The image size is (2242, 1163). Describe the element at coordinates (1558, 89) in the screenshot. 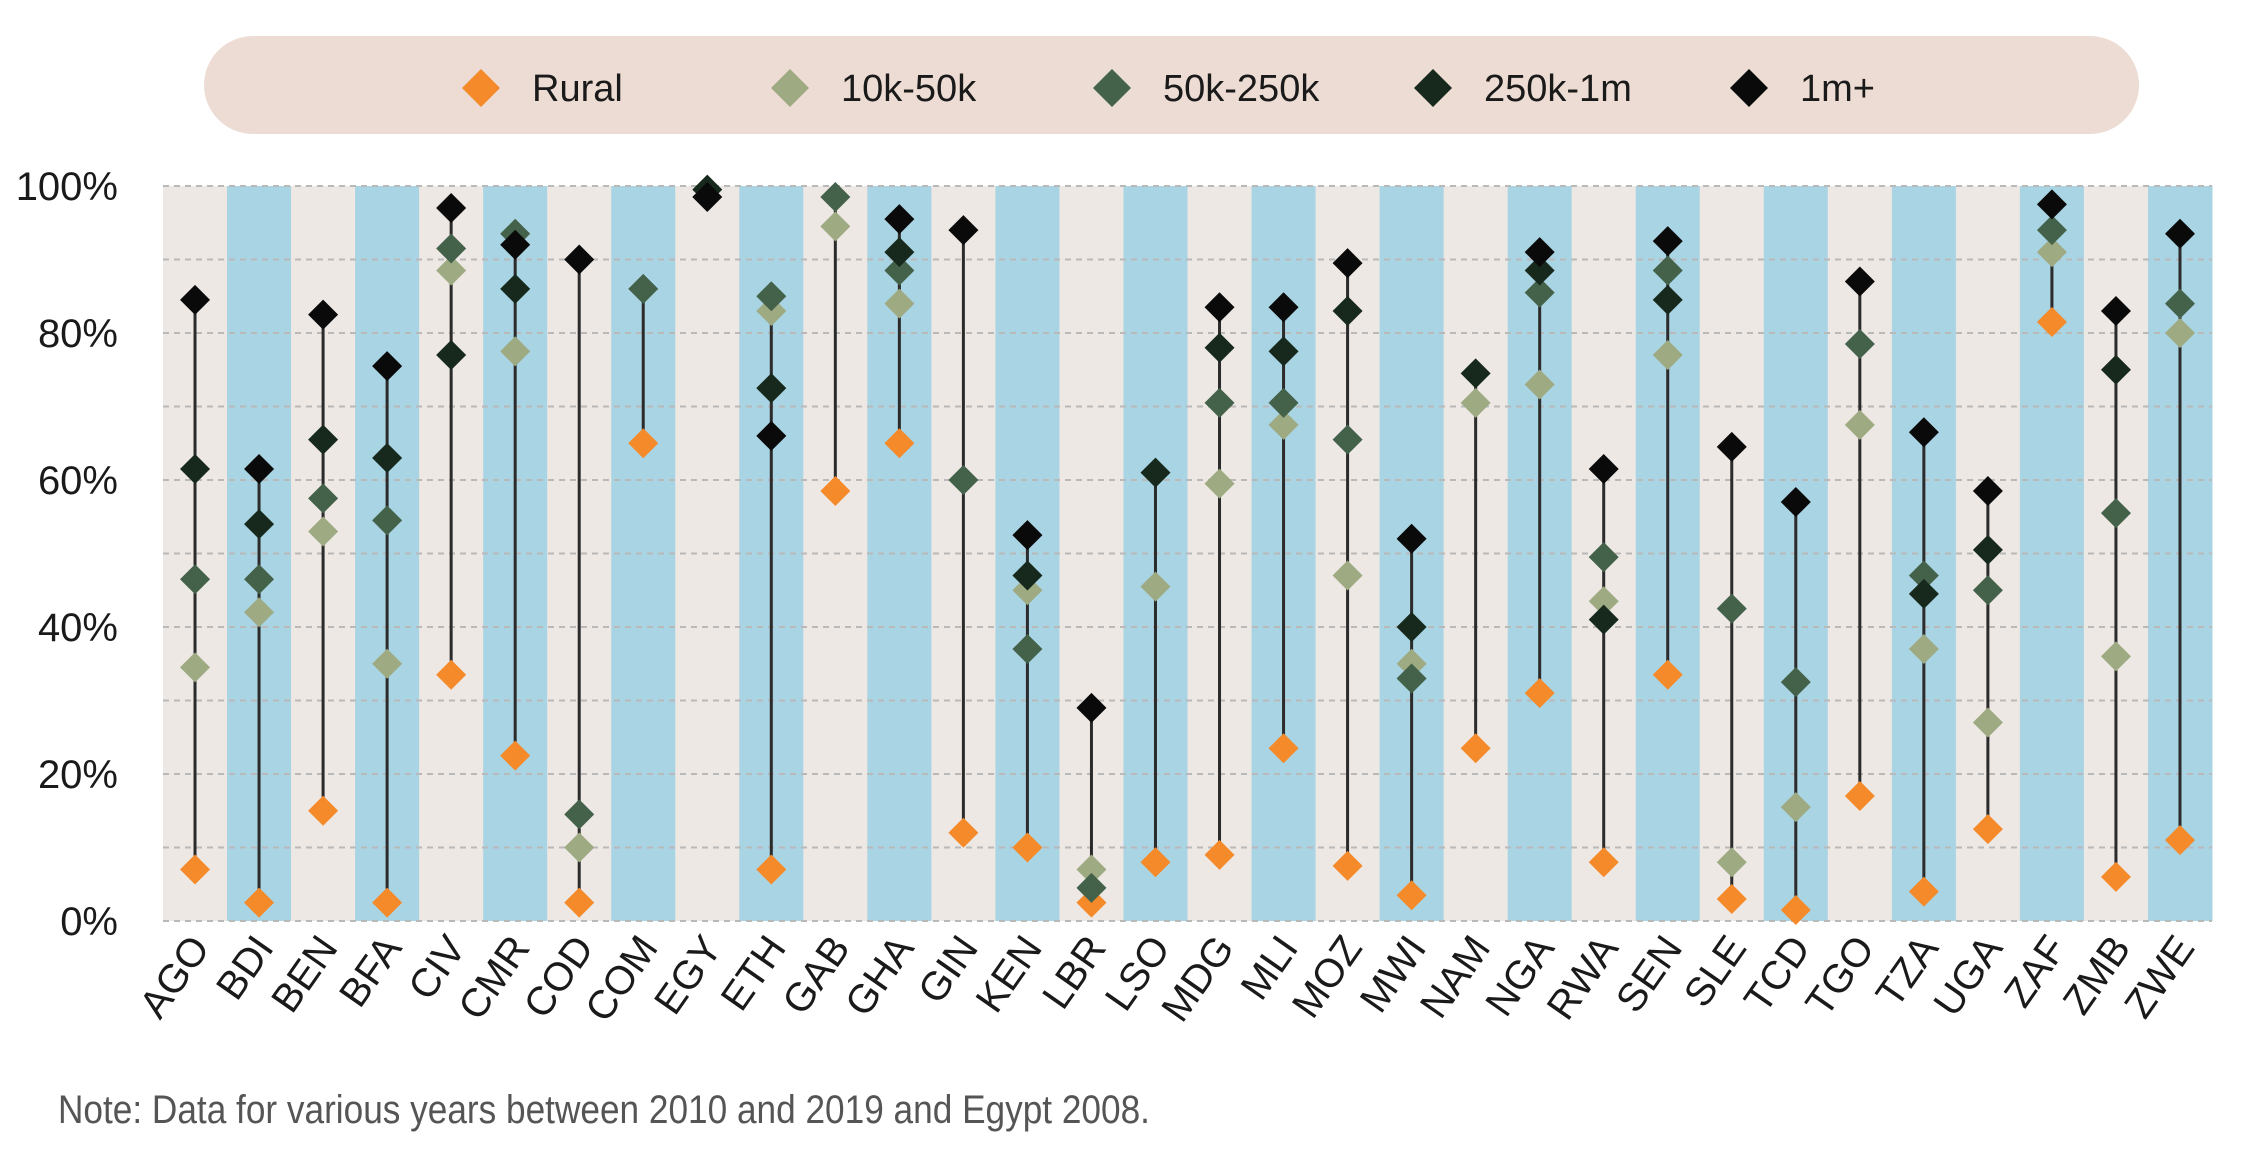

I see `legend-label-250k-1m: 250k-1m` at that location.